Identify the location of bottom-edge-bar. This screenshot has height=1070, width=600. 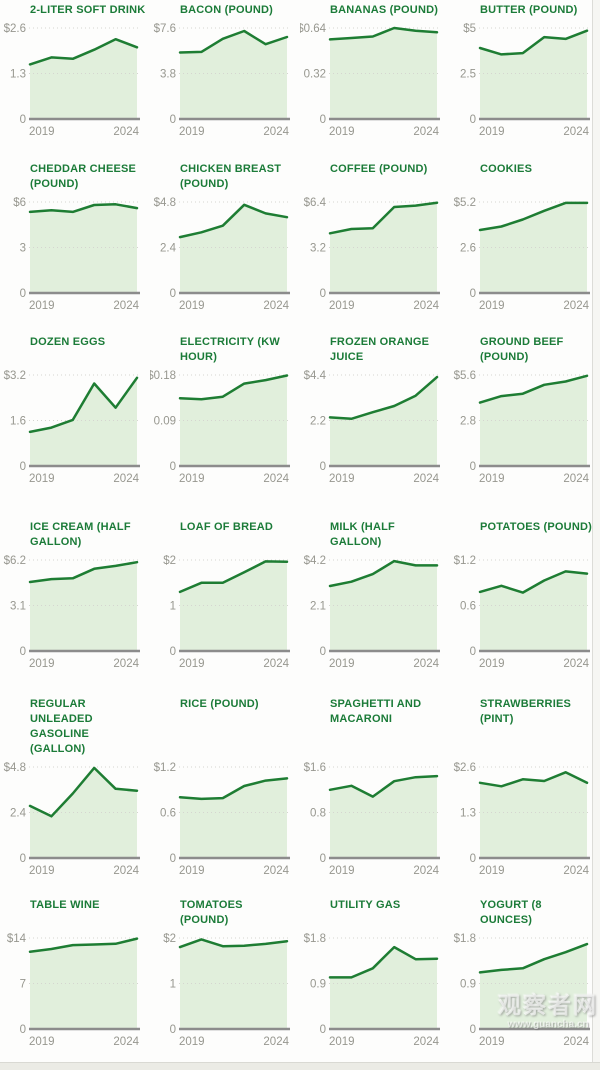
(300, 1066).